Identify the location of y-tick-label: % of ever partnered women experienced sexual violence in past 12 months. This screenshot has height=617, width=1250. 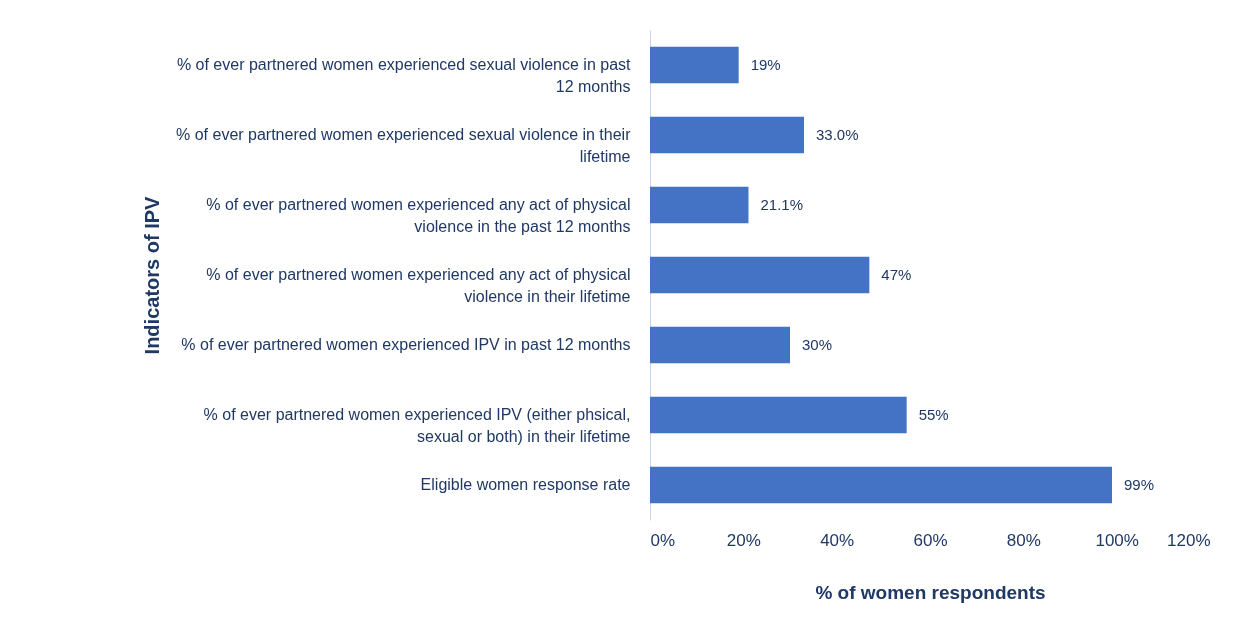
(404, 75).